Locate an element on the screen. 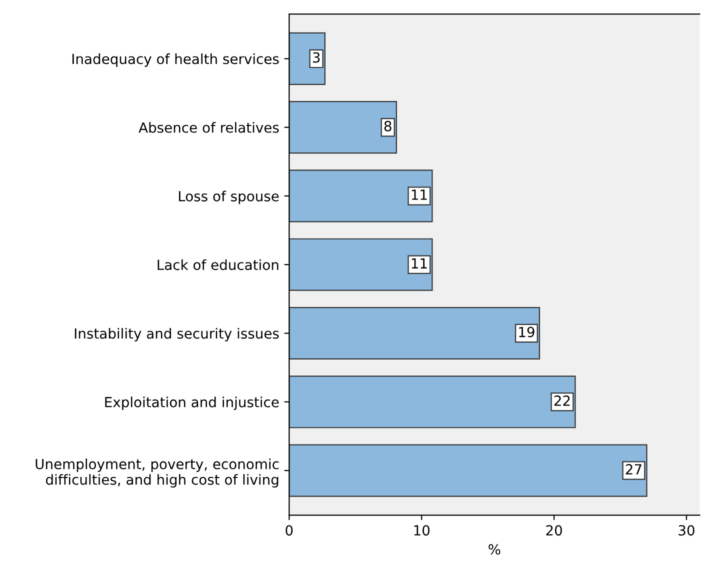  y-tick-label: Exploitation and injustice is located at coordinates (192, 403).